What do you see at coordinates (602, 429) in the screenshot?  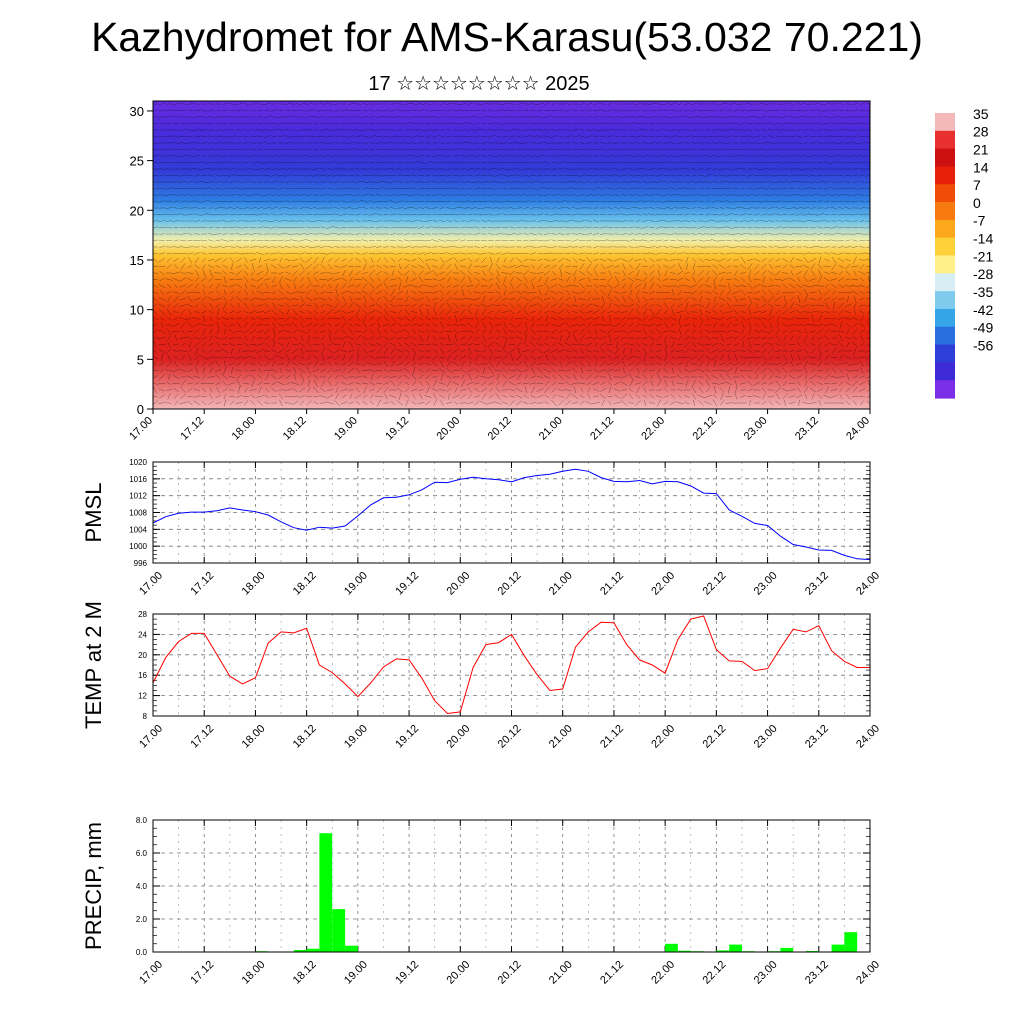 I see `x-tick-label: 21.12` at bounding box center [602, 429].